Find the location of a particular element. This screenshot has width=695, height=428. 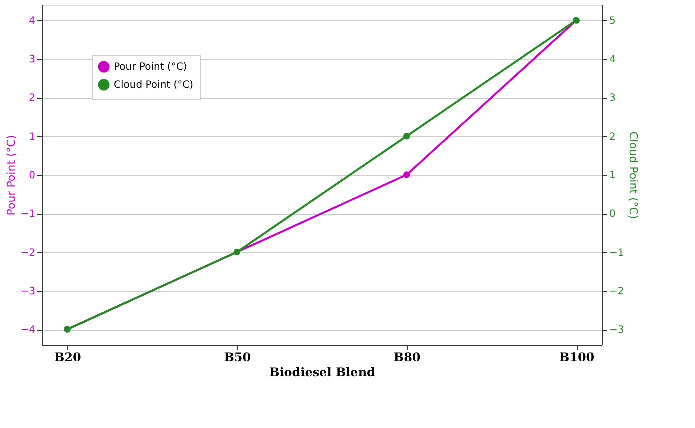

y-tick-label: 3 is located at coordinates (32, 60).